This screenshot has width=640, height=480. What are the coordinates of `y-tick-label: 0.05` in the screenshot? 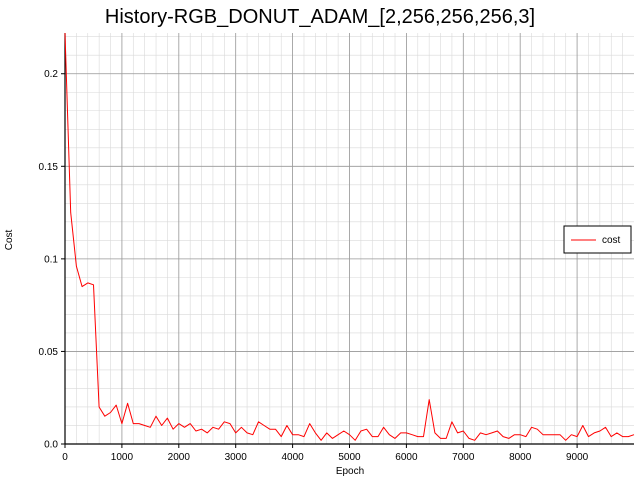 It's located at (49, 352).